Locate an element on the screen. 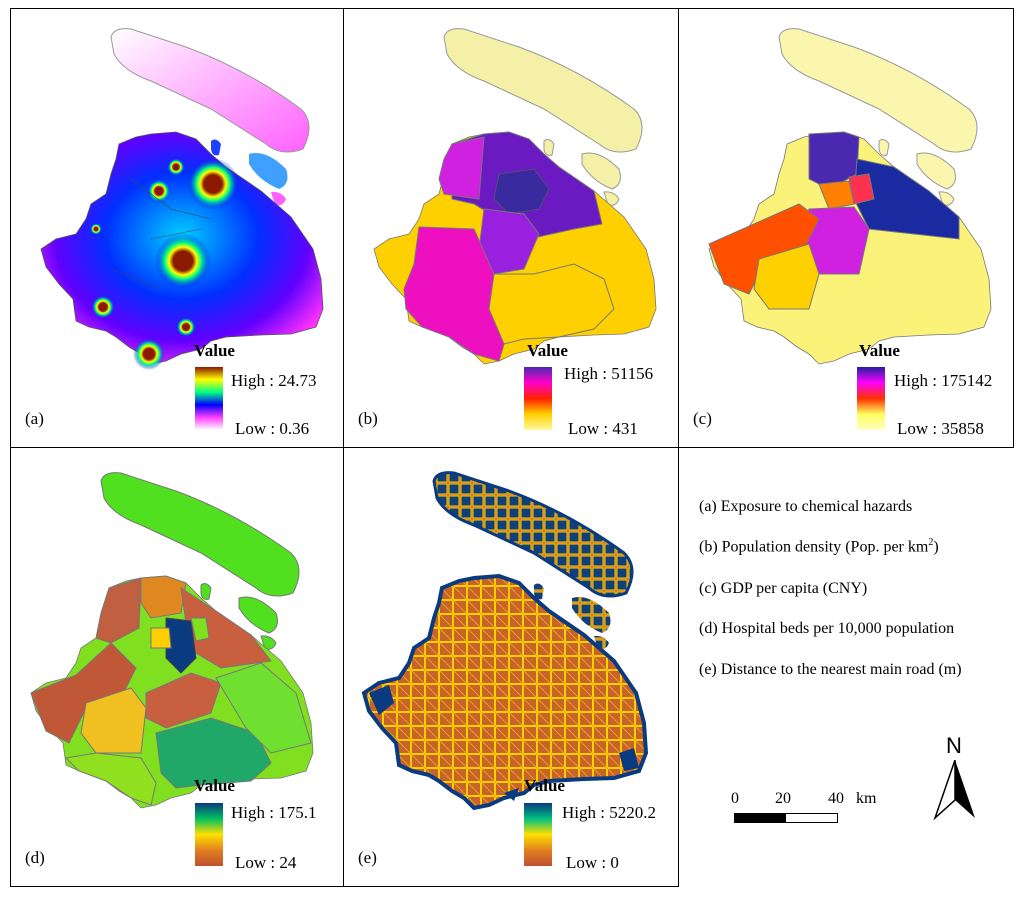  scale-label-0: 0 is located at coordinates (735, 798).